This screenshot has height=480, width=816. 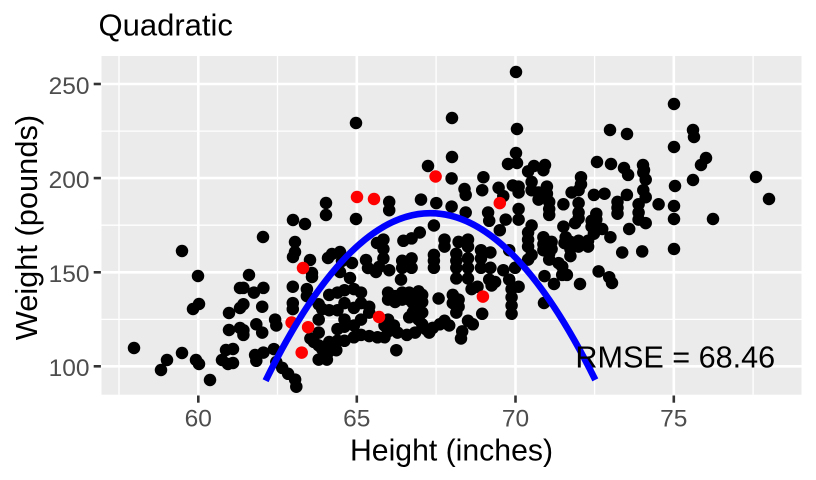 I want to click on svg-text: 60, so click(x=198, y=419).